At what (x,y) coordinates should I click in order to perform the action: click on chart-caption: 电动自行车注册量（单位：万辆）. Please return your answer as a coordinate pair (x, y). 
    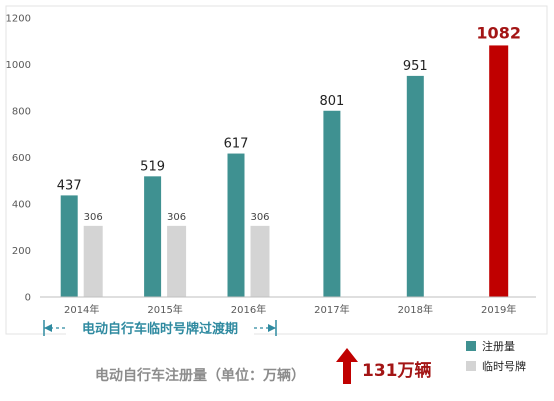
    Looking at the image, I should click on (200, 375).